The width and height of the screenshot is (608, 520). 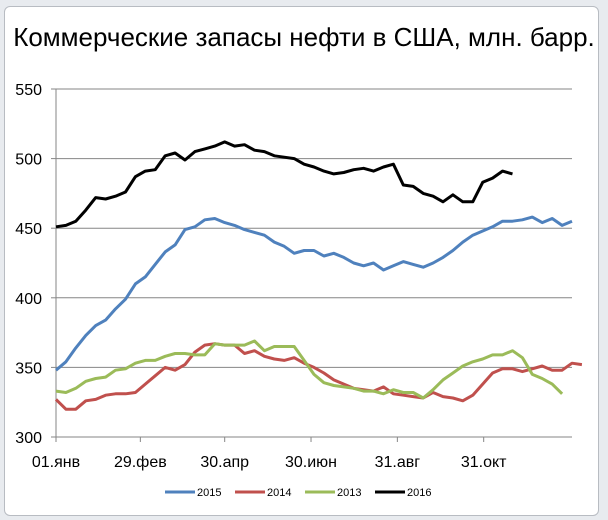 What do you see at coordinates (28, 368) in the screenshot?
I see `y-tick-label: 350` at bounding box center [28, 368].